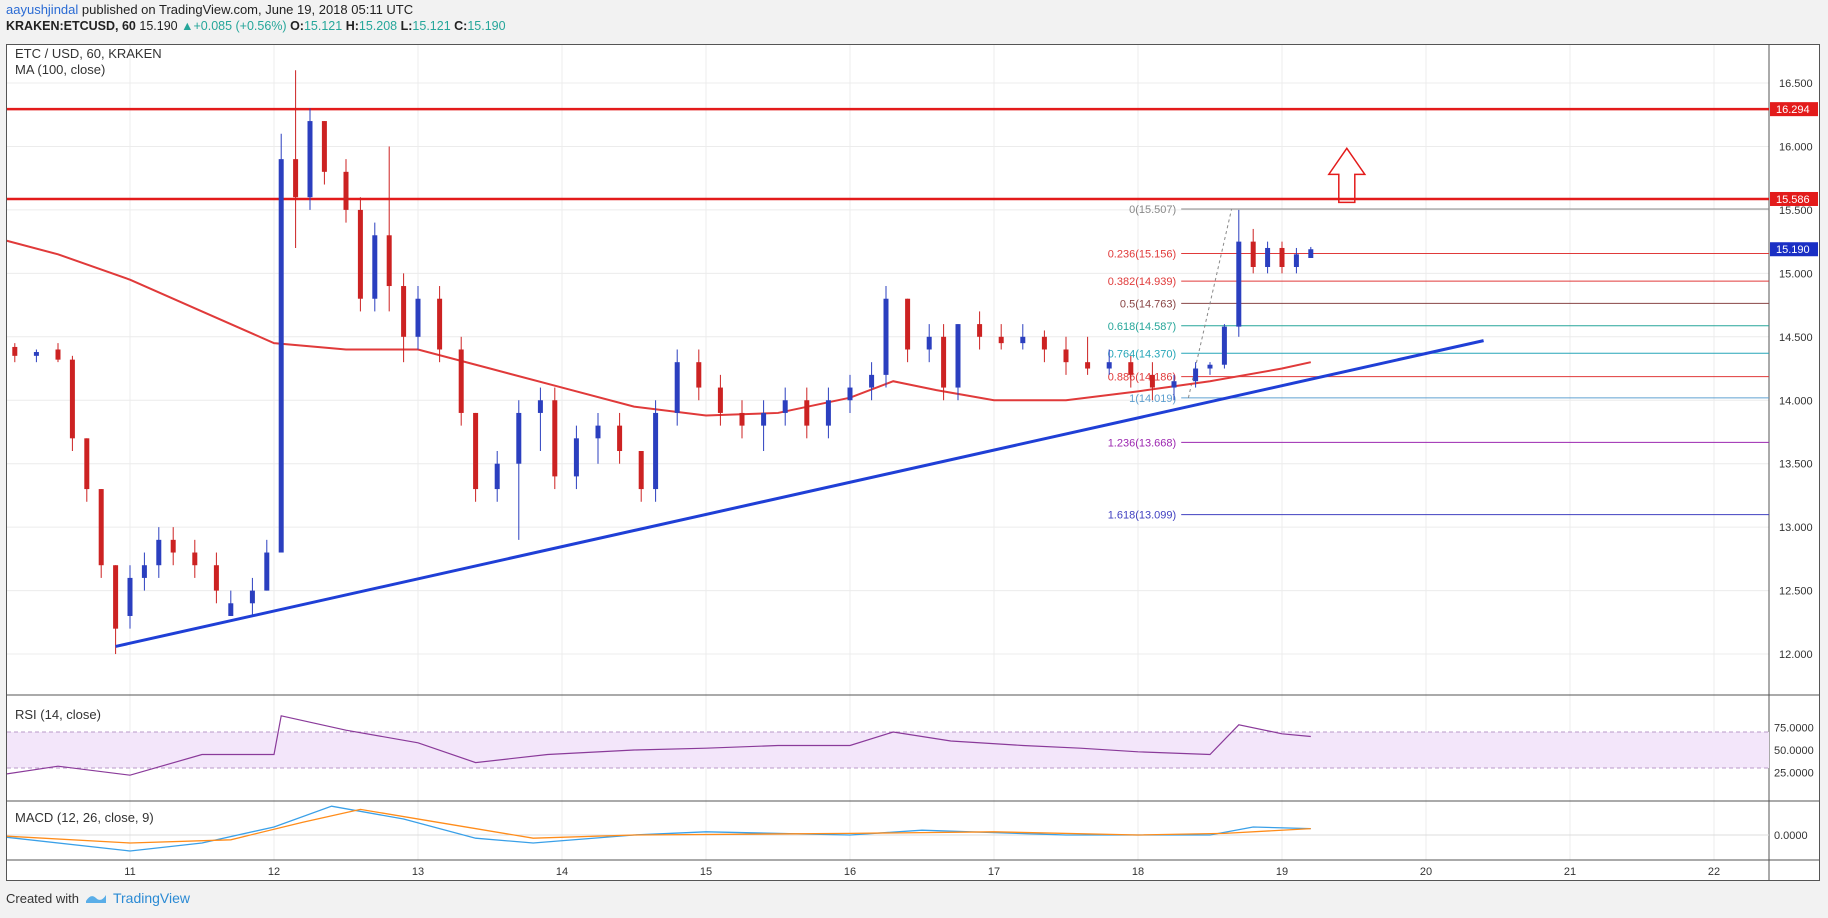 The width and height of the screenshot is (1828, 918). I want to click on open-label: O:, so click(297, 26).